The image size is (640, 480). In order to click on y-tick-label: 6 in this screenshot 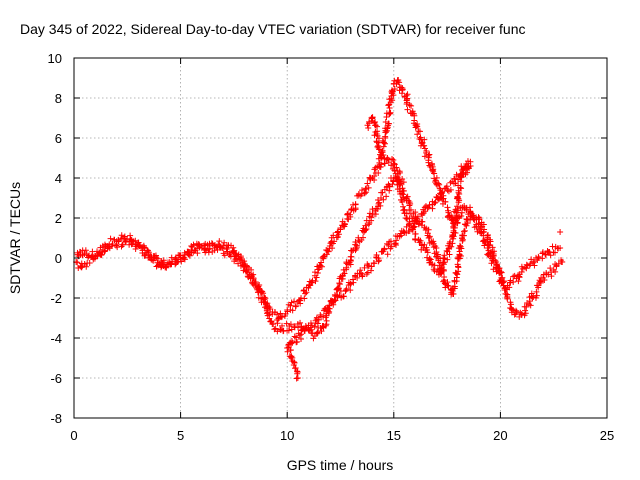, I will do `click(58, 138)`.